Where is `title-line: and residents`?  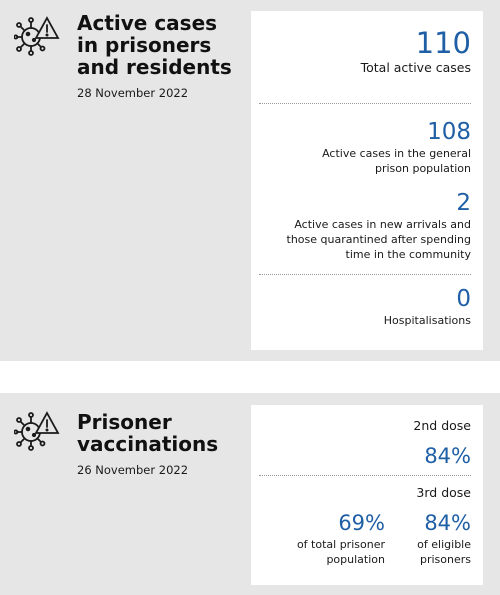
title-line: and residents is located at coordinates (154, 67).